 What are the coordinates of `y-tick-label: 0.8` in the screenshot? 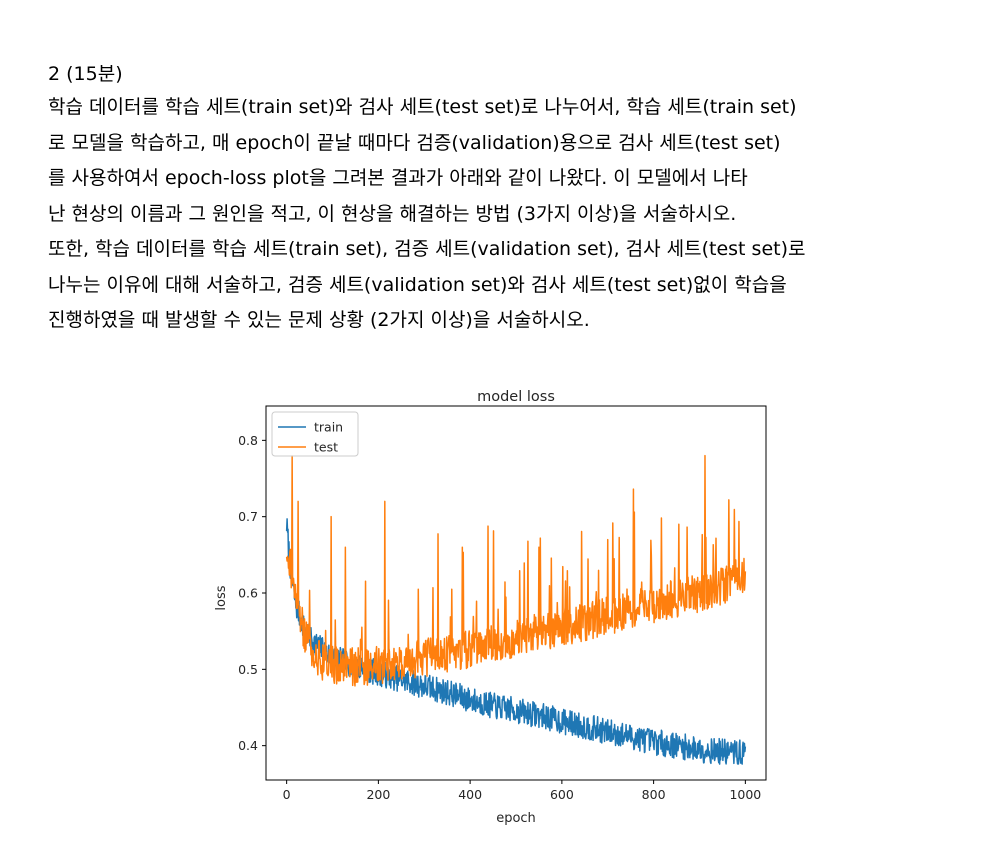 It's located at (248, 440).